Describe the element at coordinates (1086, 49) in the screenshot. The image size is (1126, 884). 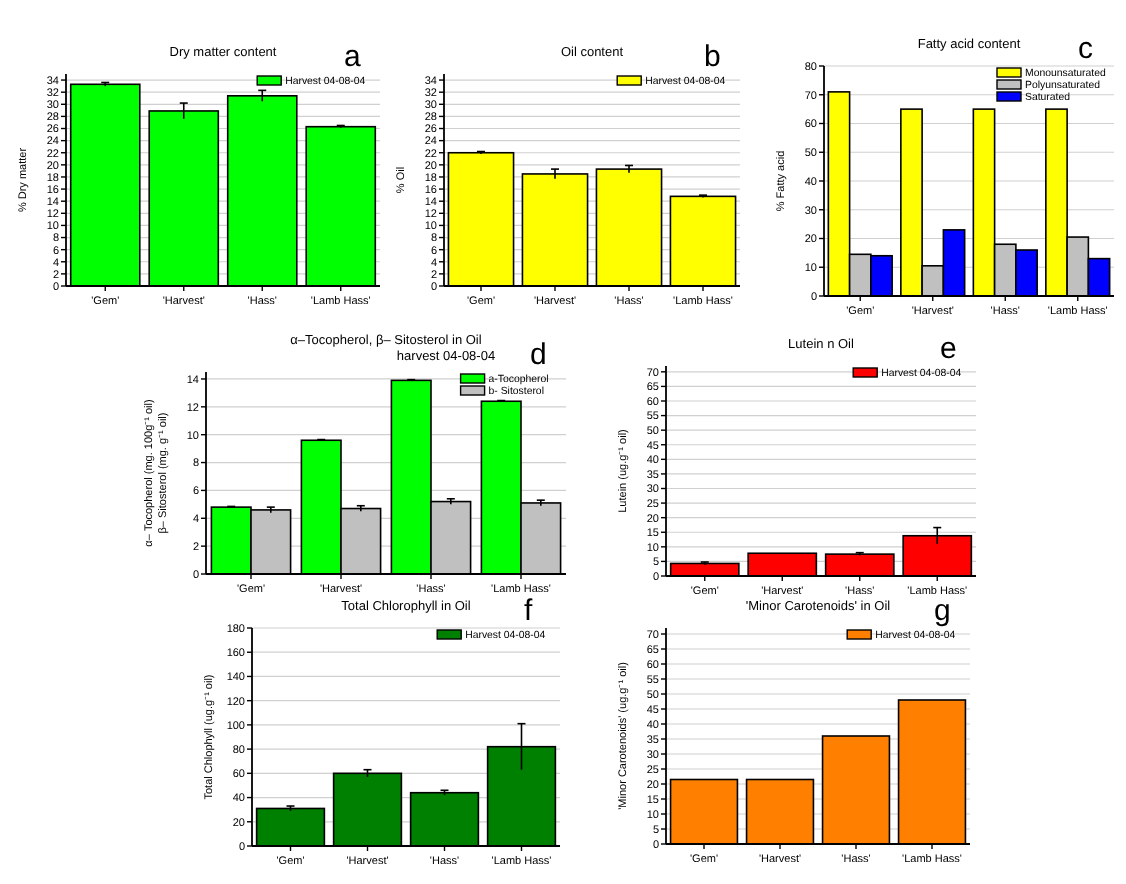
I see `annotation: c` at that location.